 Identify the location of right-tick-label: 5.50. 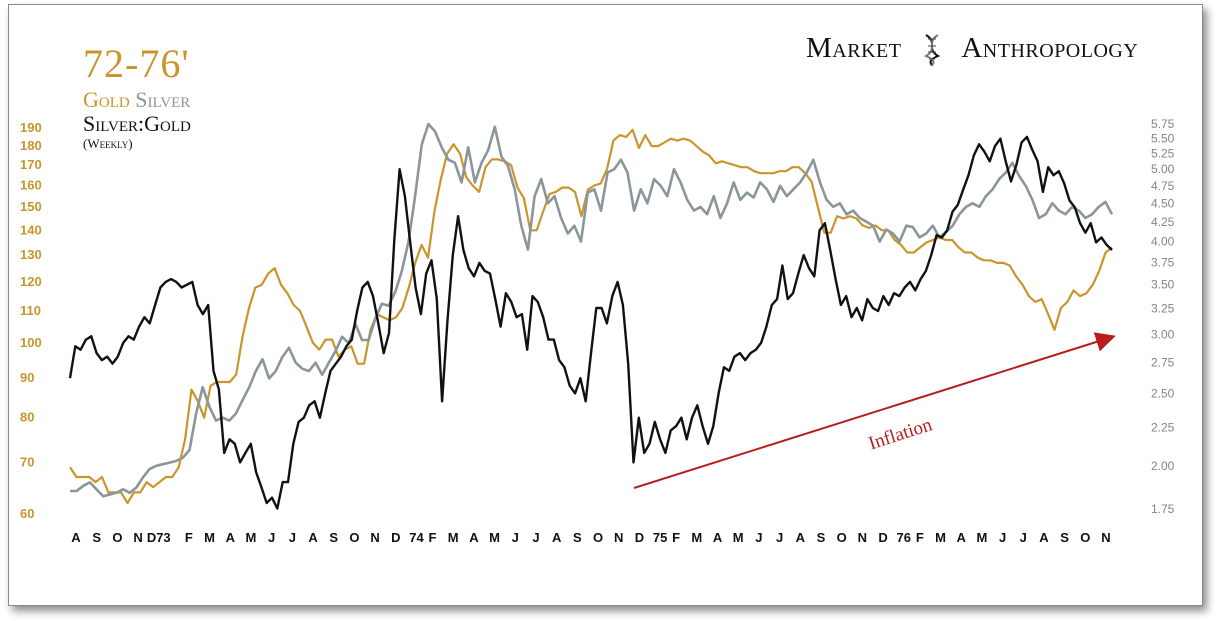
(1163, 138).